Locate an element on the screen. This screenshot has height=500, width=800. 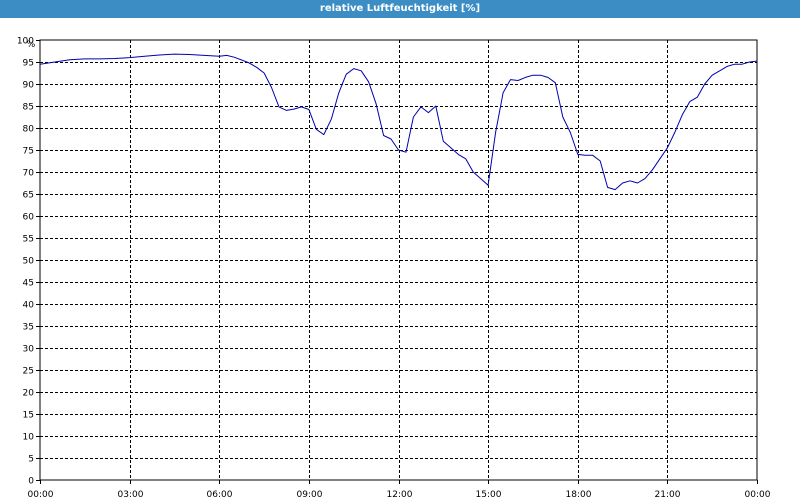
y-tick-label: 20 is located at coordinates (29, 394).